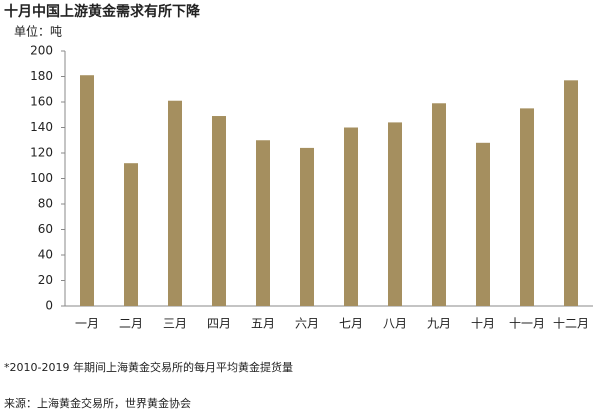 This screenshot has height=412, width=600. Describe the element at coordinates (148, 367) in the screenshot. I see `footnote: *2010-2019 年期间上海黄金交易所的每月平均黄金提货量` at that location.